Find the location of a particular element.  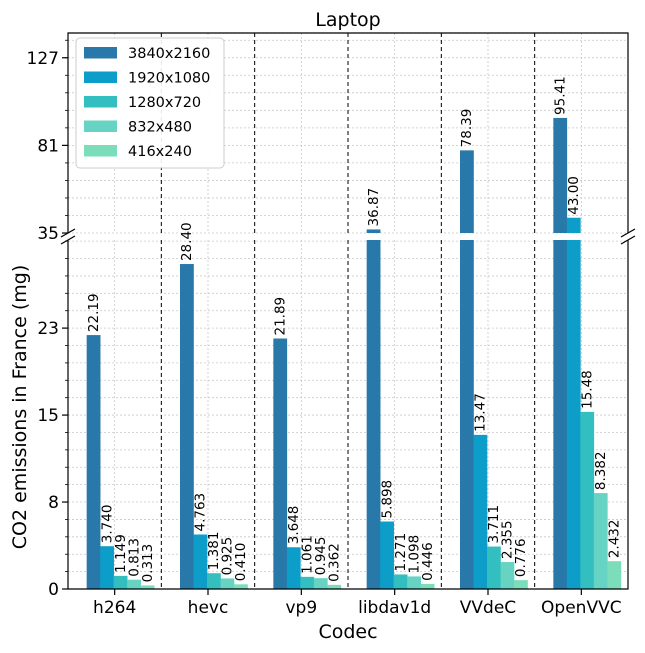

x-tick-label: OpenVVC is located at coordinates (581, 608).